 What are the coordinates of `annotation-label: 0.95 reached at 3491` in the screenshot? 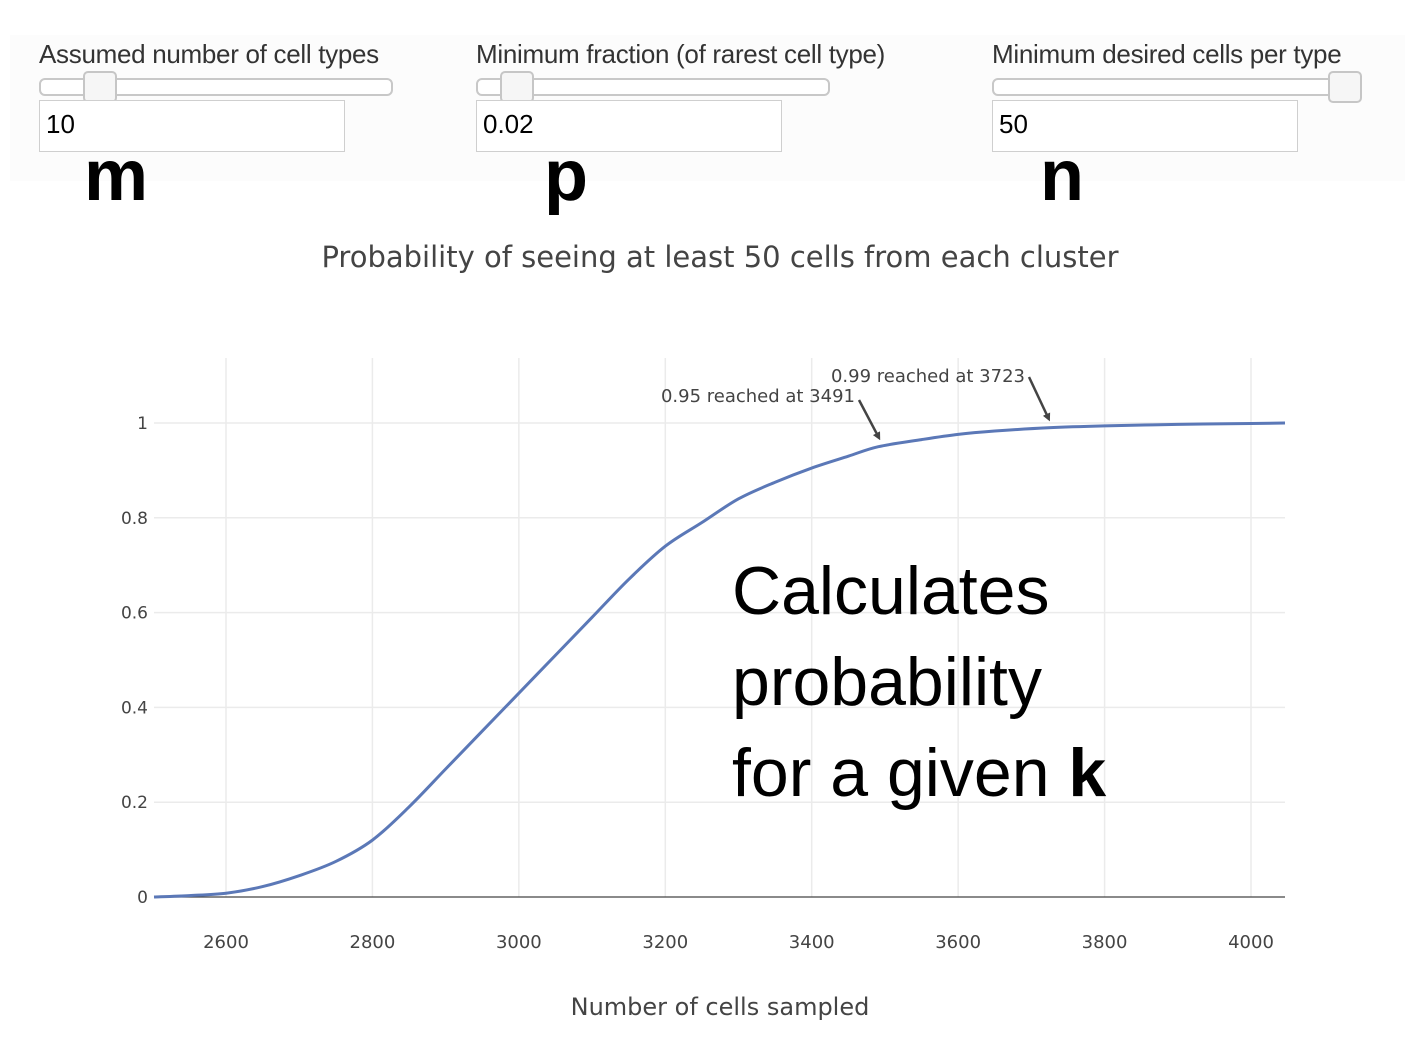 It's located at (758, 396).